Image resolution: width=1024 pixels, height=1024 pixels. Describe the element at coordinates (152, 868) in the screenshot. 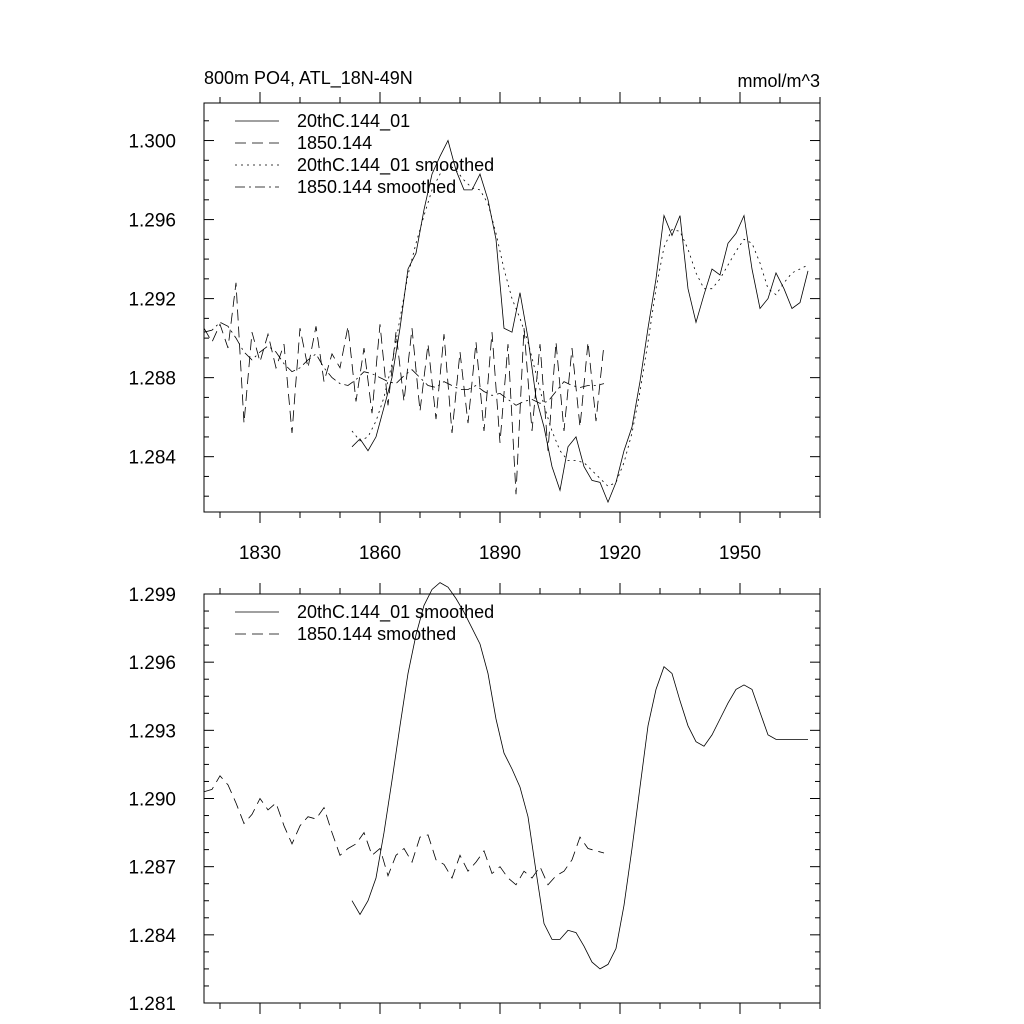

I see `y-tick-label: 1.287` at that location.